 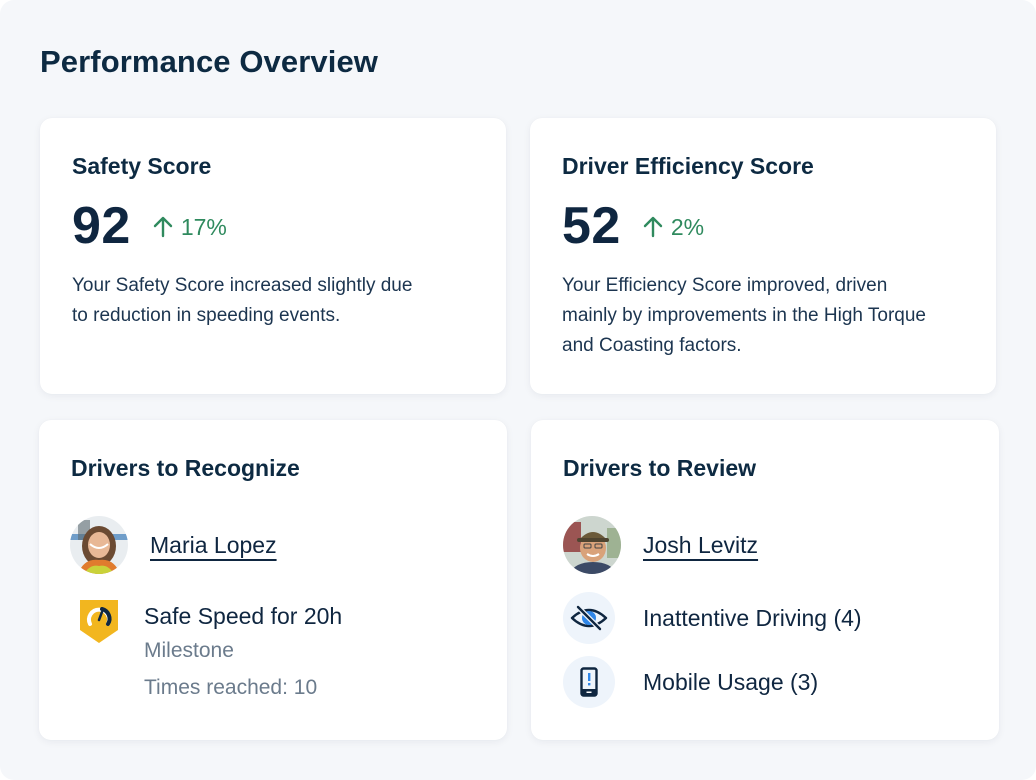 I want to click on event-row-inattentive-driving: Inattentive Driving (4), so click(x=712, y=618).